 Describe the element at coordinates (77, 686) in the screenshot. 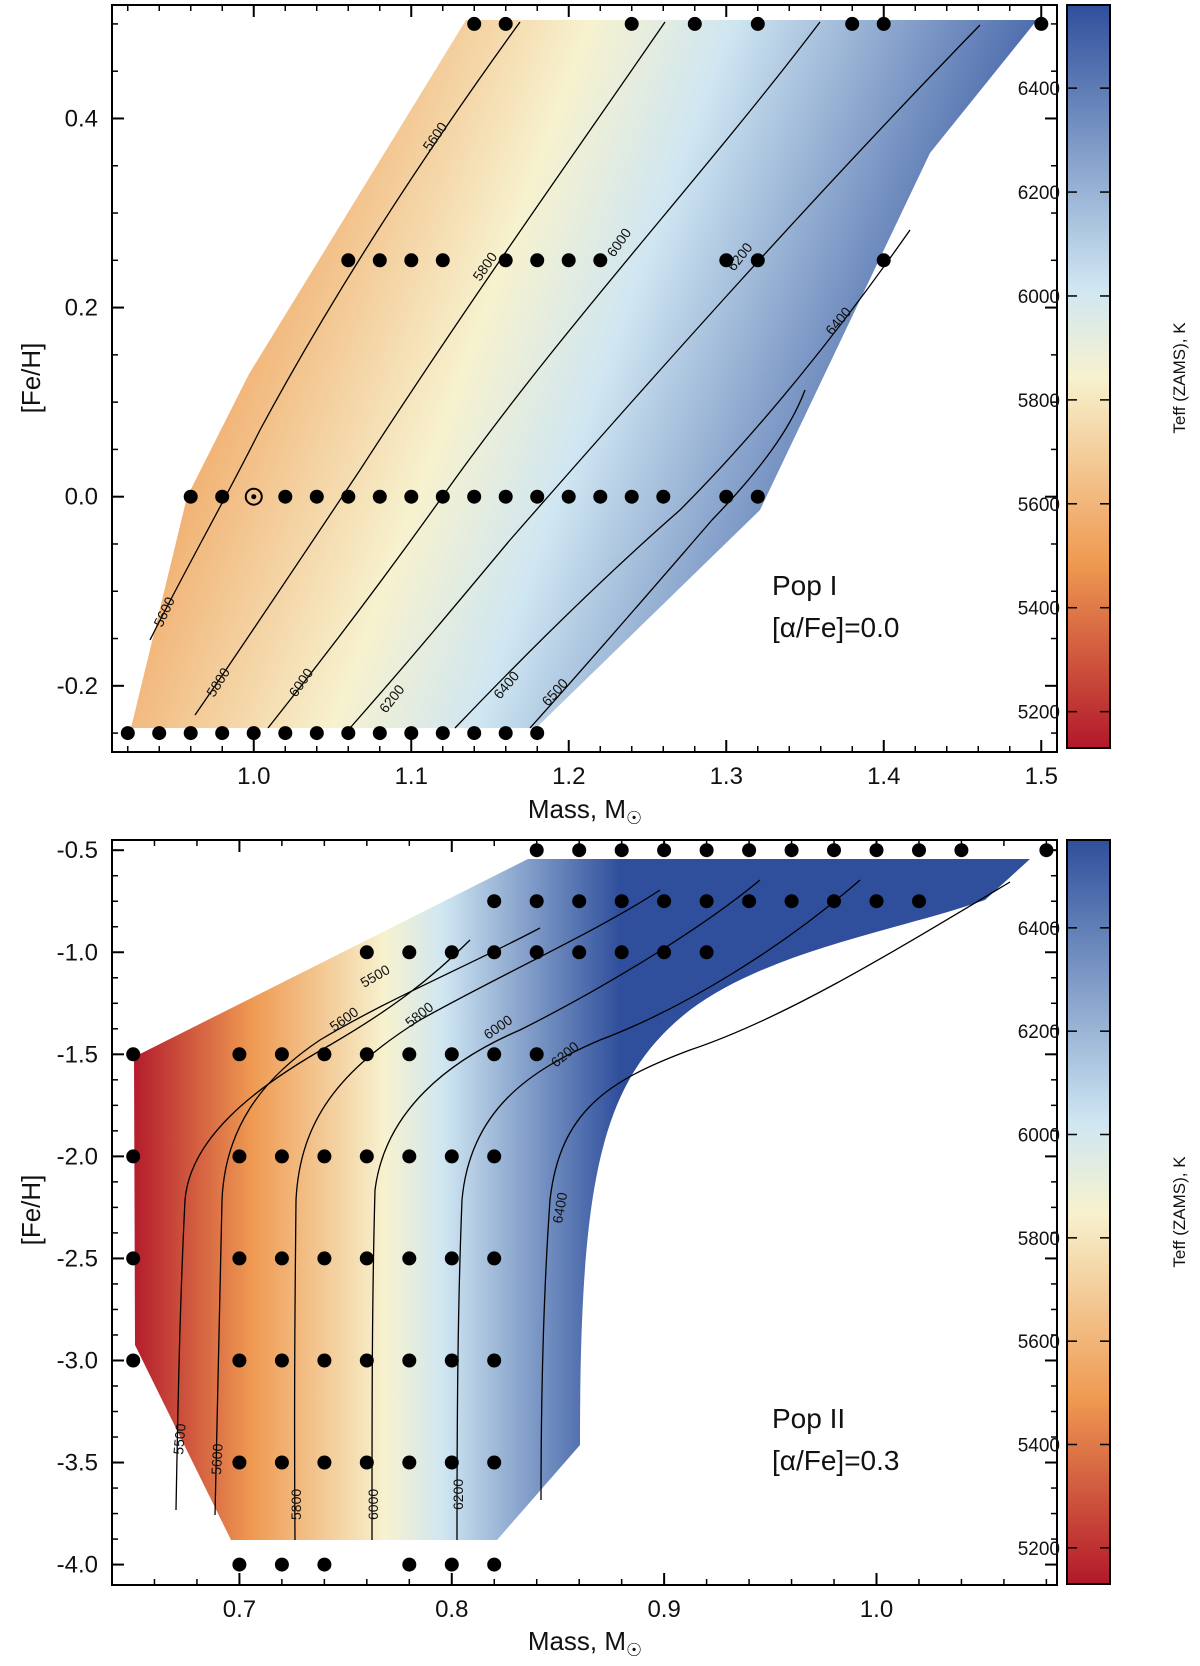

I see `y-tick-label: -0.2` at that location.